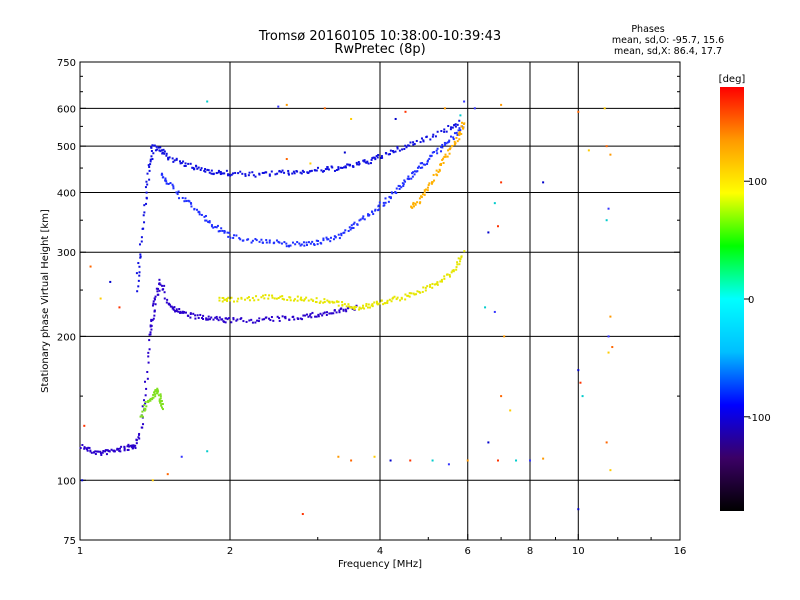  What do you see at coordinates (530, 551) in the screenshot?
I see `x-tick-label: 8` at bounding box center [530, 551].